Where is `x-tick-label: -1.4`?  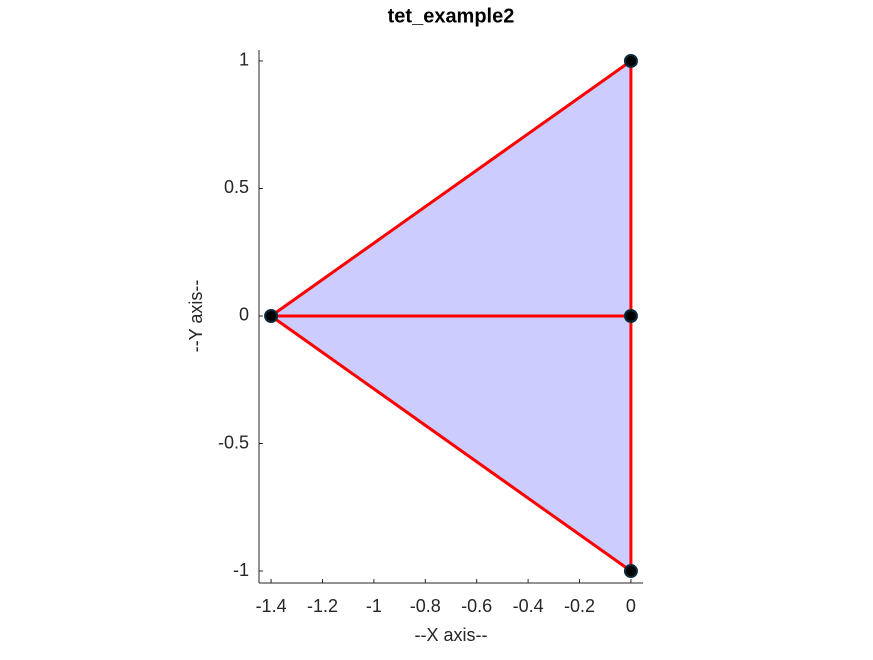
x-tick-label: -1.4 is located at coordinates (271, 606).